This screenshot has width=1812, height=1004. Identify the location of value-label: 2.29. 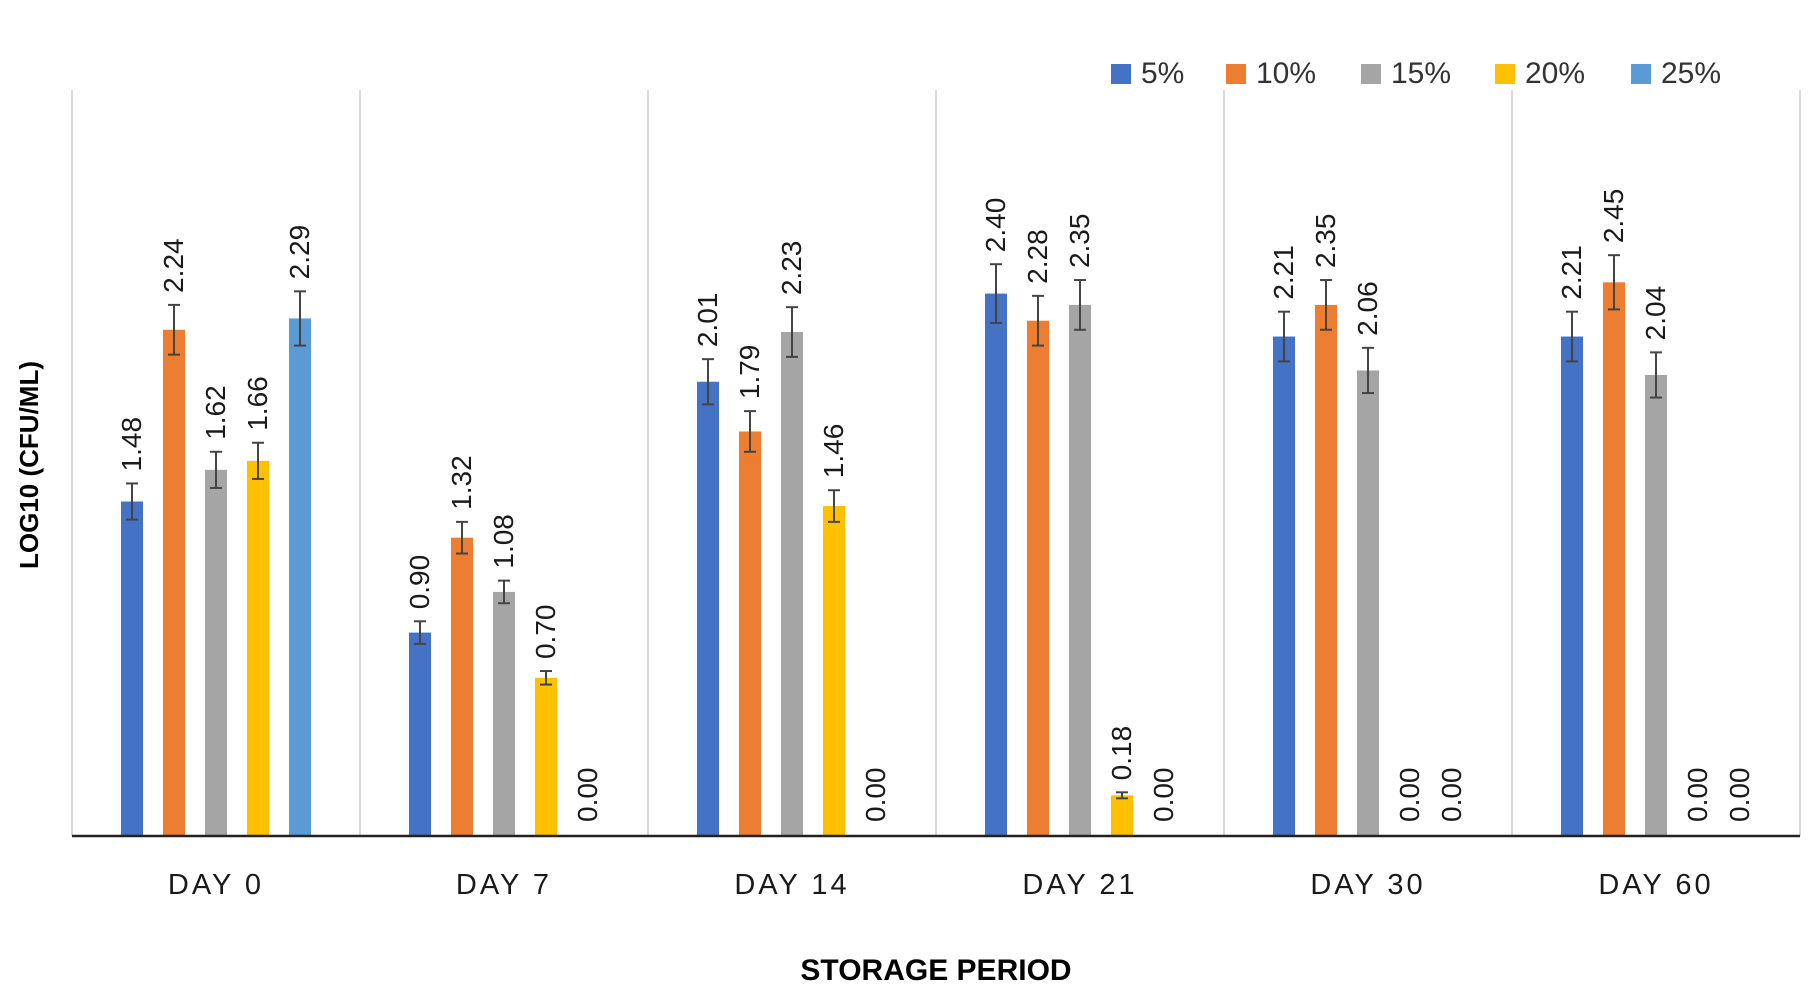
(299, 252).